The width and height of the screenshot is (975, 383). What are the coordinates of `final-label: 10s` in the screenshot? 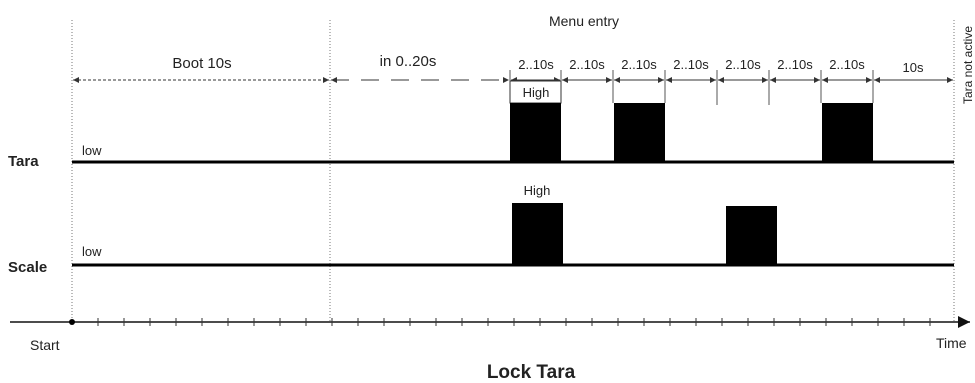 It's located at (913, 67).